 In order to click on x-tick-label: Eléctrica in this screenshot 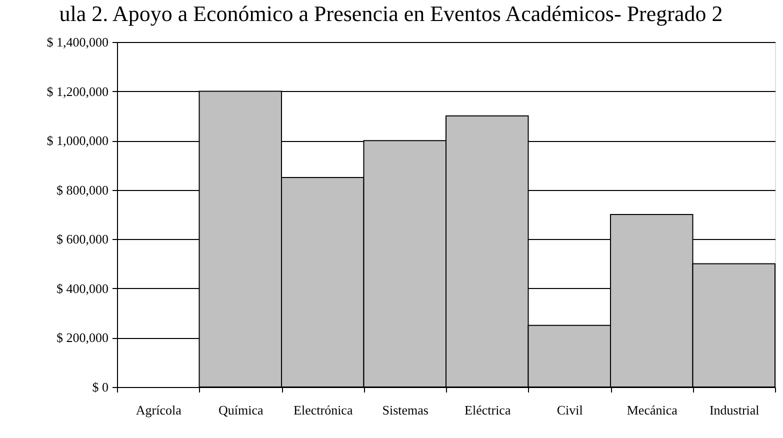, I will do `click(487, 410)`.